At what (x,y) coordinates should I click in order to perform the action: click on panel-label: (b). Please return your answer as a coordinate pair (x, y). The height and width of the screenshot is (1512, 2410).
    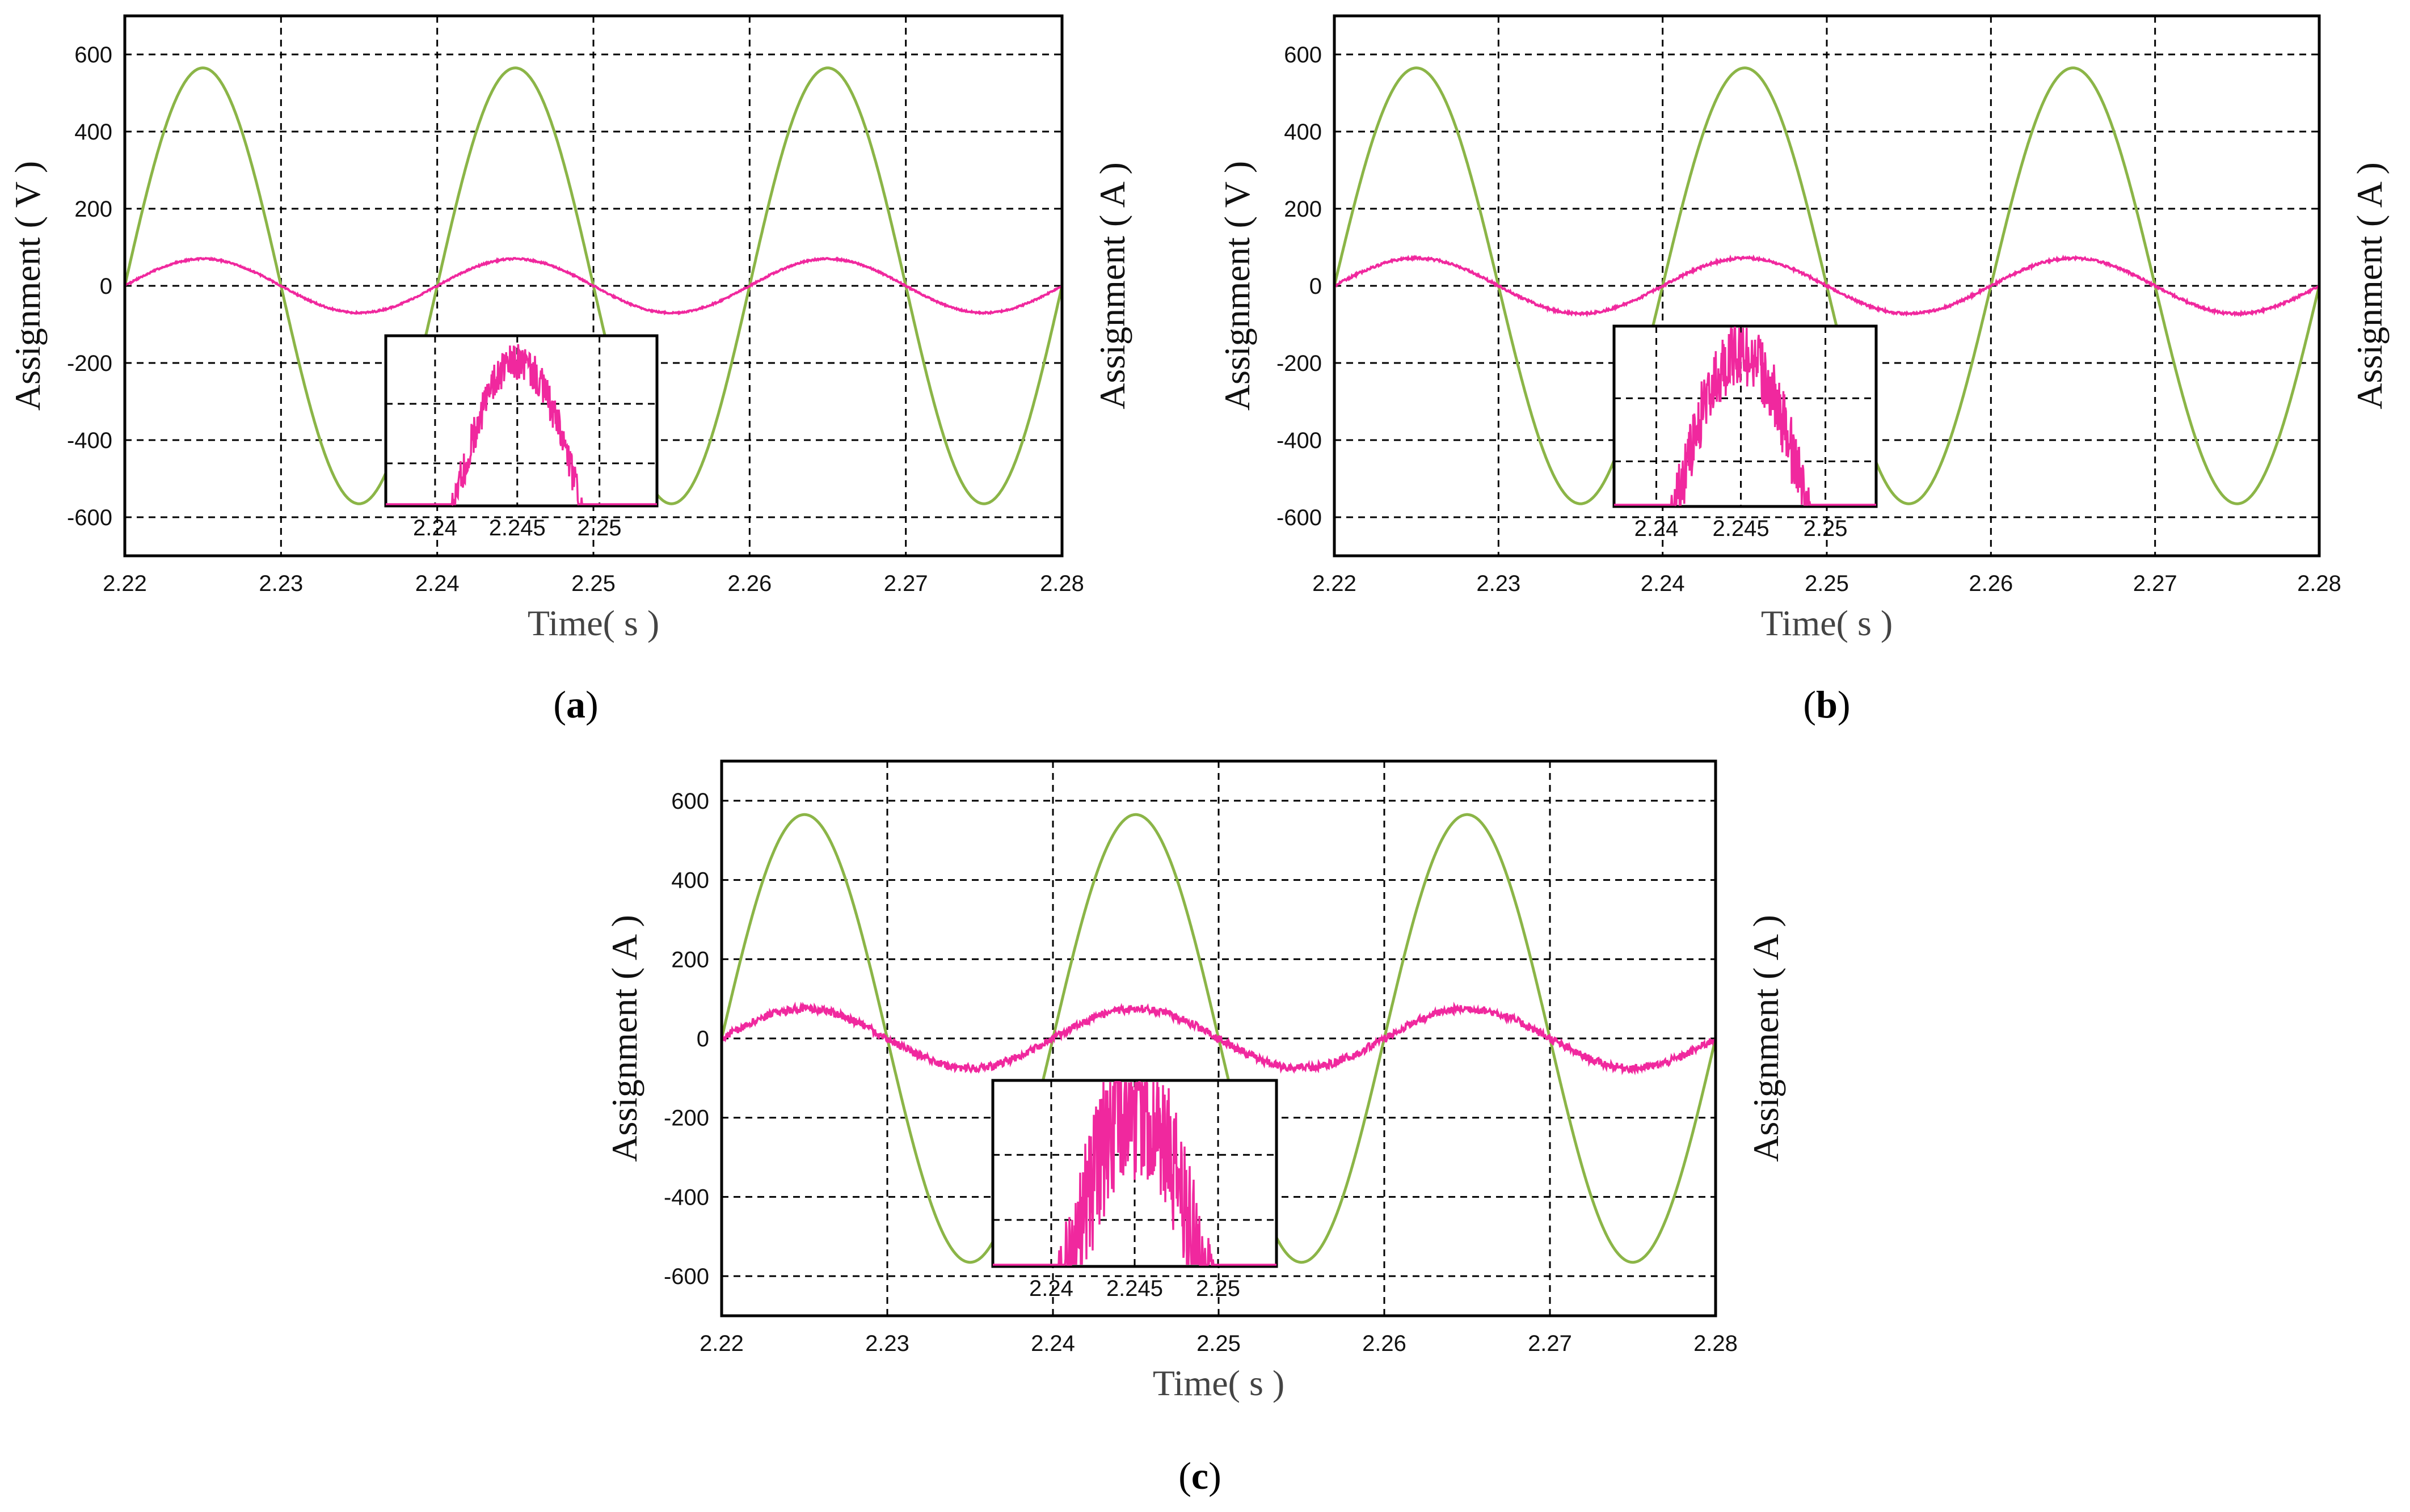
    Looking at the image, I should click on (1826, 704).